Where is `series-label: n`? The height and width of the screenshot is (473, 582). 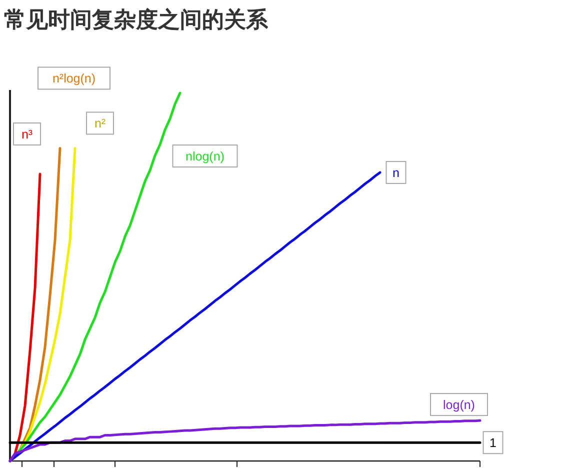
series-label: n is located at coordinates (396, 173).